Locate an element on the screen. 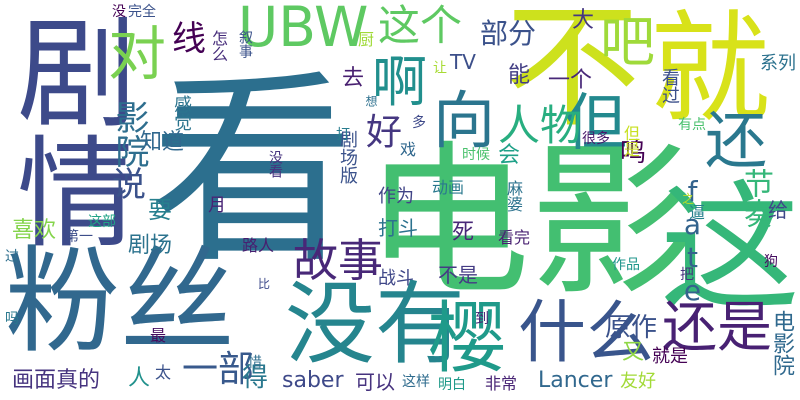 Image resolution: width=800 pixels, height=400 pixels. word-94: 想 is located at coordinates (371, 101).